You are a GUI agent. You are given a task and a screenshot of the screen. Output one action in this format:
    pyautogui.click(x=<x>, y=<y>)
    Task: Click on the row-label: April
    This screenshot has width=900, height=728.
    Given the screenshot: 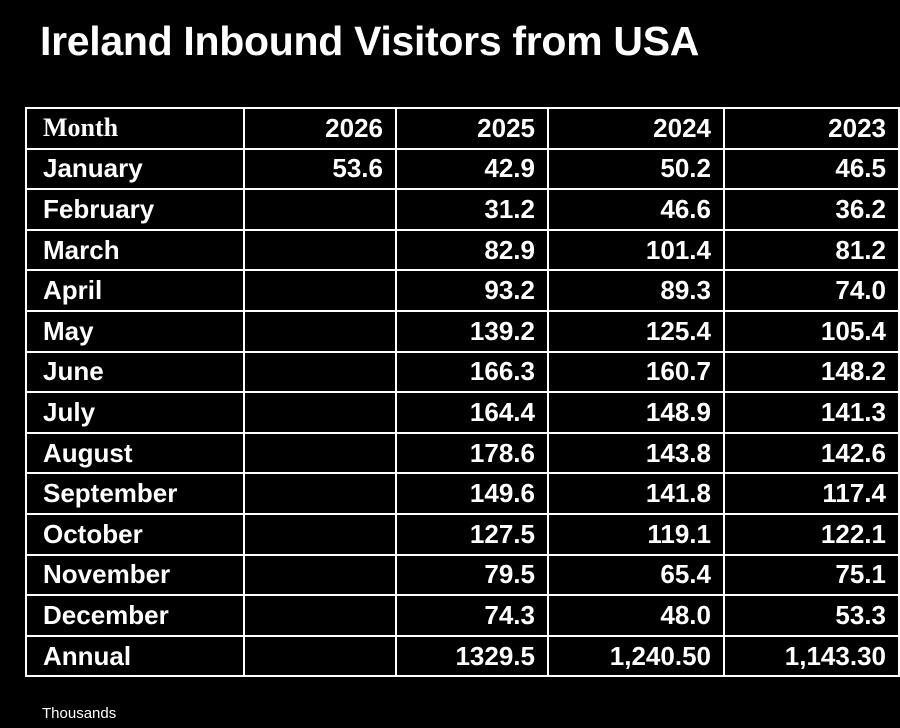 What is the action you would take?
    pyautogui.click(x=135, y=290)
    